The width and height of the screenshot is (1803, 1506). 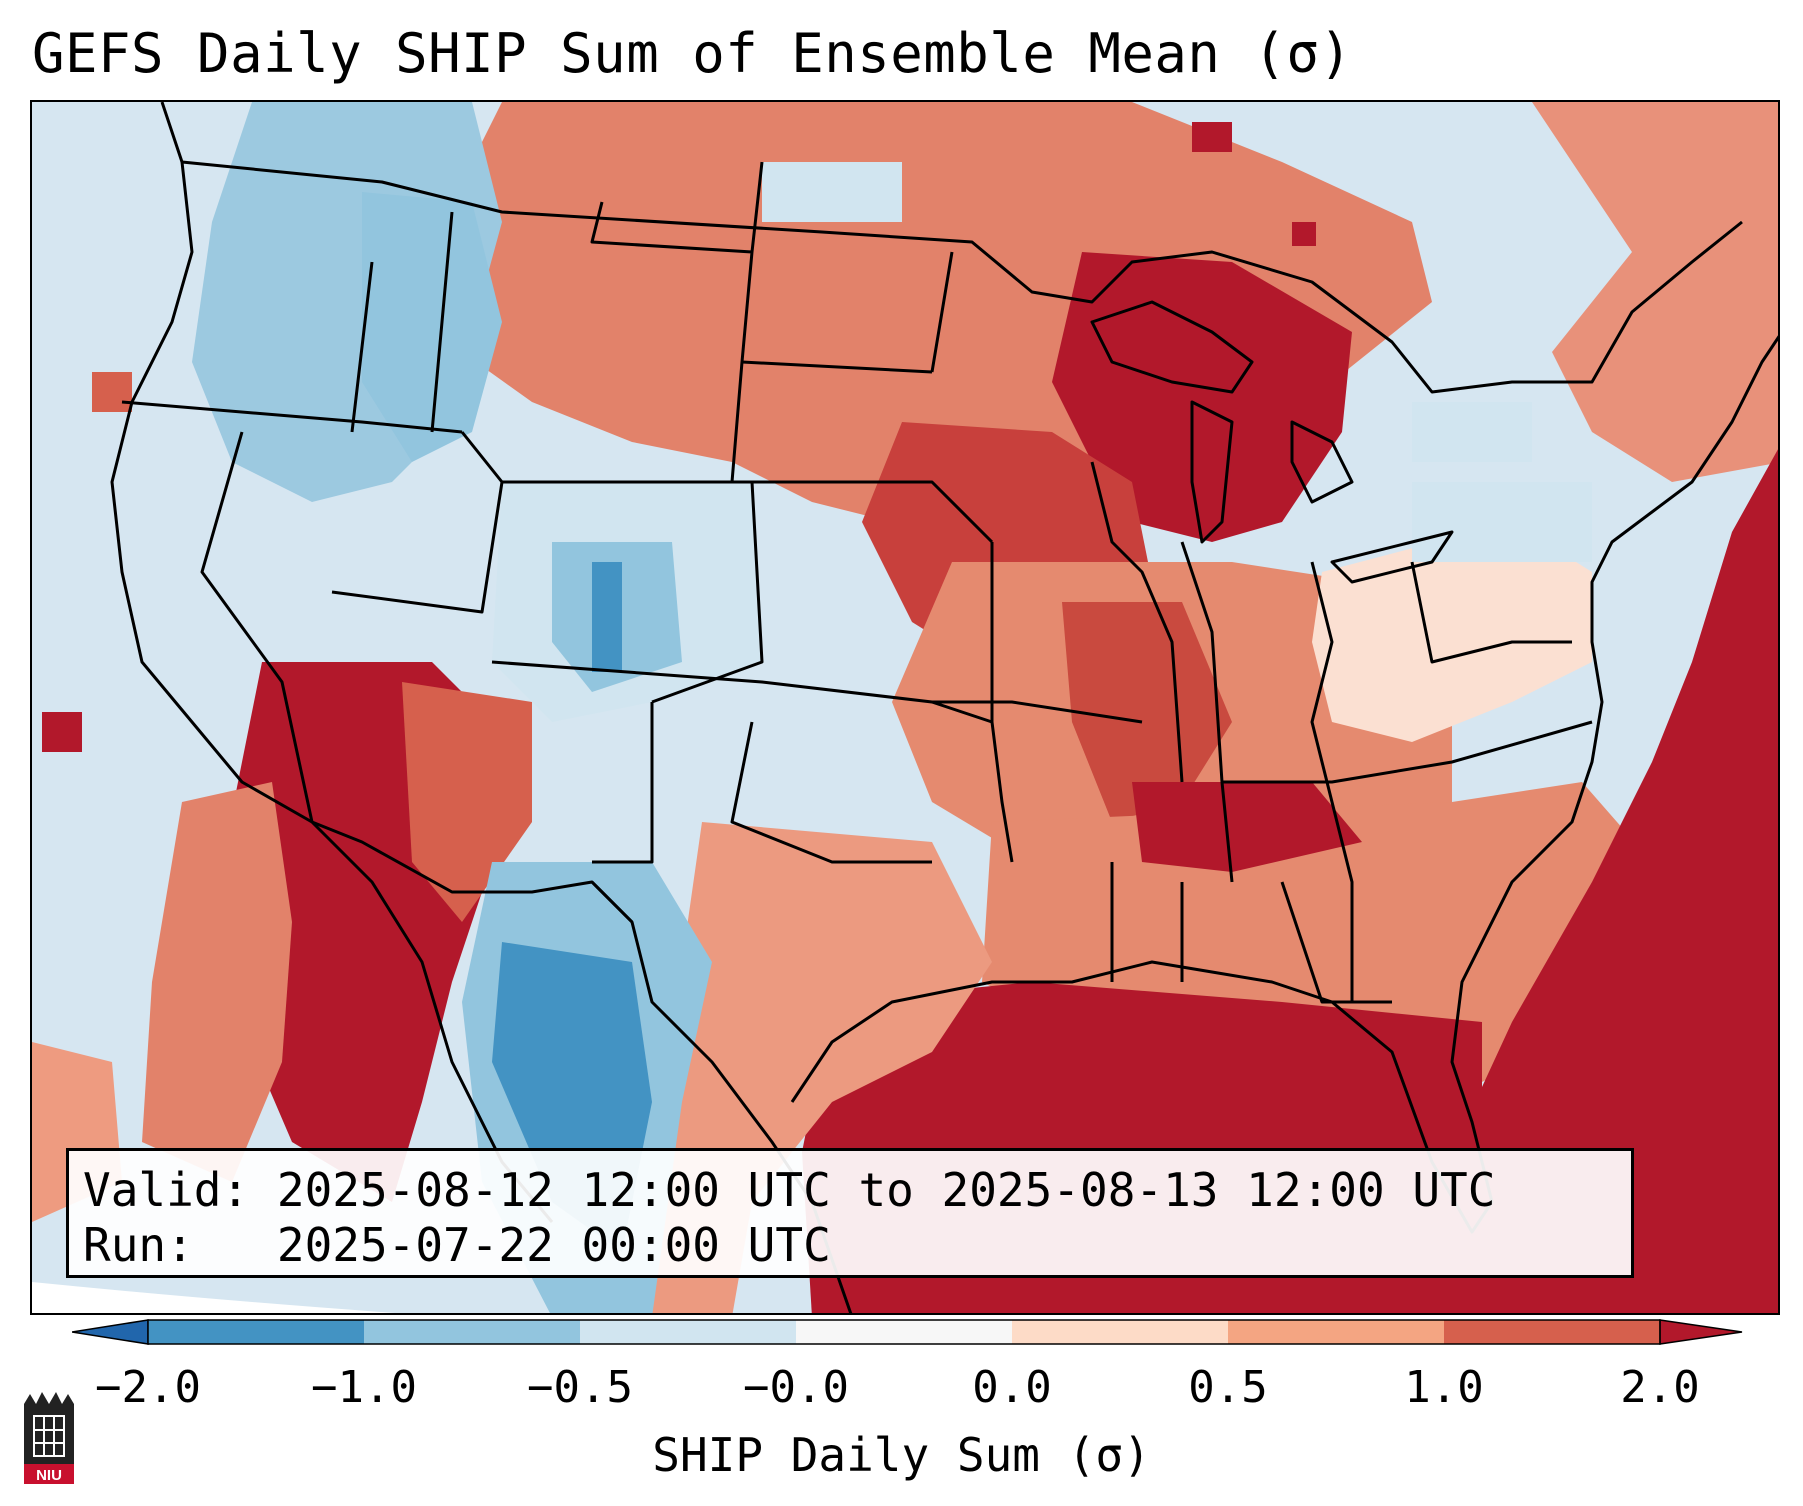 What do you see at coordinates (62, 732) in the screenshot?
I see `region-pacific-spot` at bounding box center [62, 732].